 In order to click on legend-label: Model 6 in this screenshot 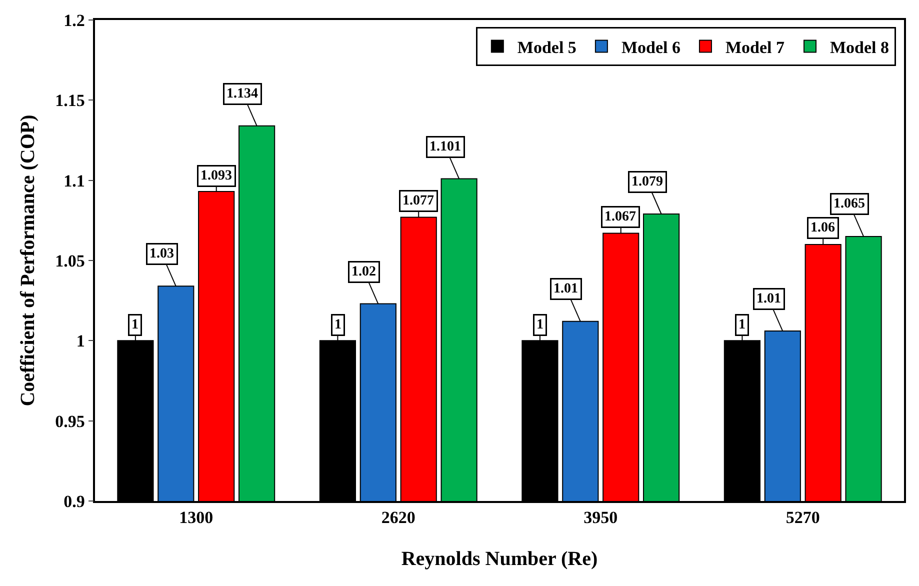, I will do `click(650, 47)`.